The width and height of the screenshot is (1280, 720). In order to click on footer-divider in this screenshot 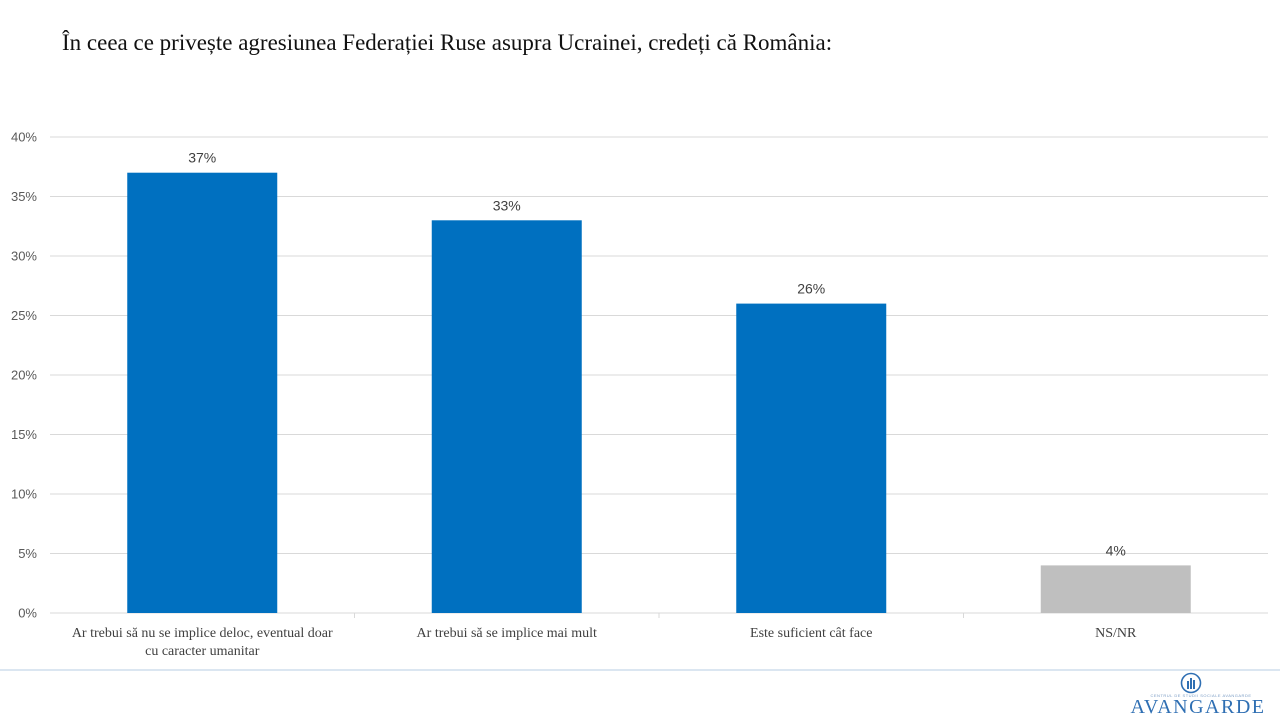, I will do `click(640, 670)`.